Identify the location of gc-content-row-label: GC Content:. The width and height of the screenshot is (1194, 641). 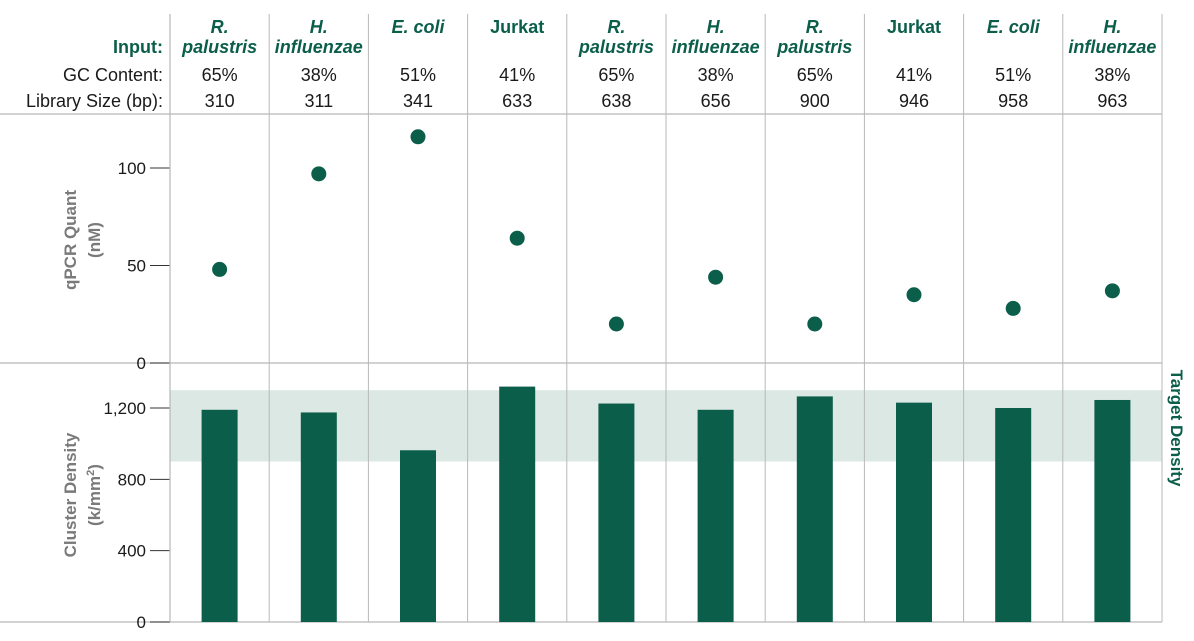
(113, 75).